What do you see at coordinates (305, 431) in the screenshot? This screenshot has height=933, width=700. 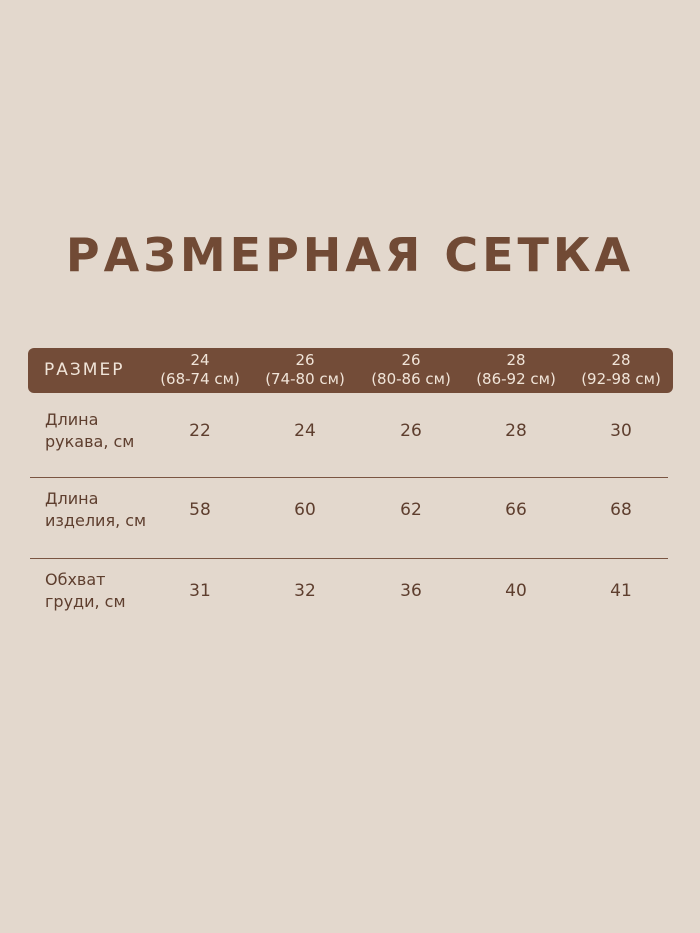 I see `table-cell: 24` at bounding box center [305, 431].